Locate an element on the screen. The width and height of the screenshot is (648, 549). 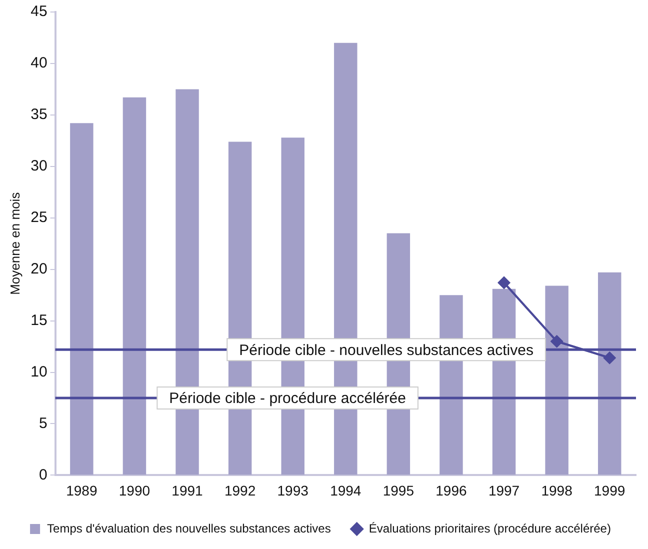
y-tick-label: 20 is located at coordinates (39, 269).